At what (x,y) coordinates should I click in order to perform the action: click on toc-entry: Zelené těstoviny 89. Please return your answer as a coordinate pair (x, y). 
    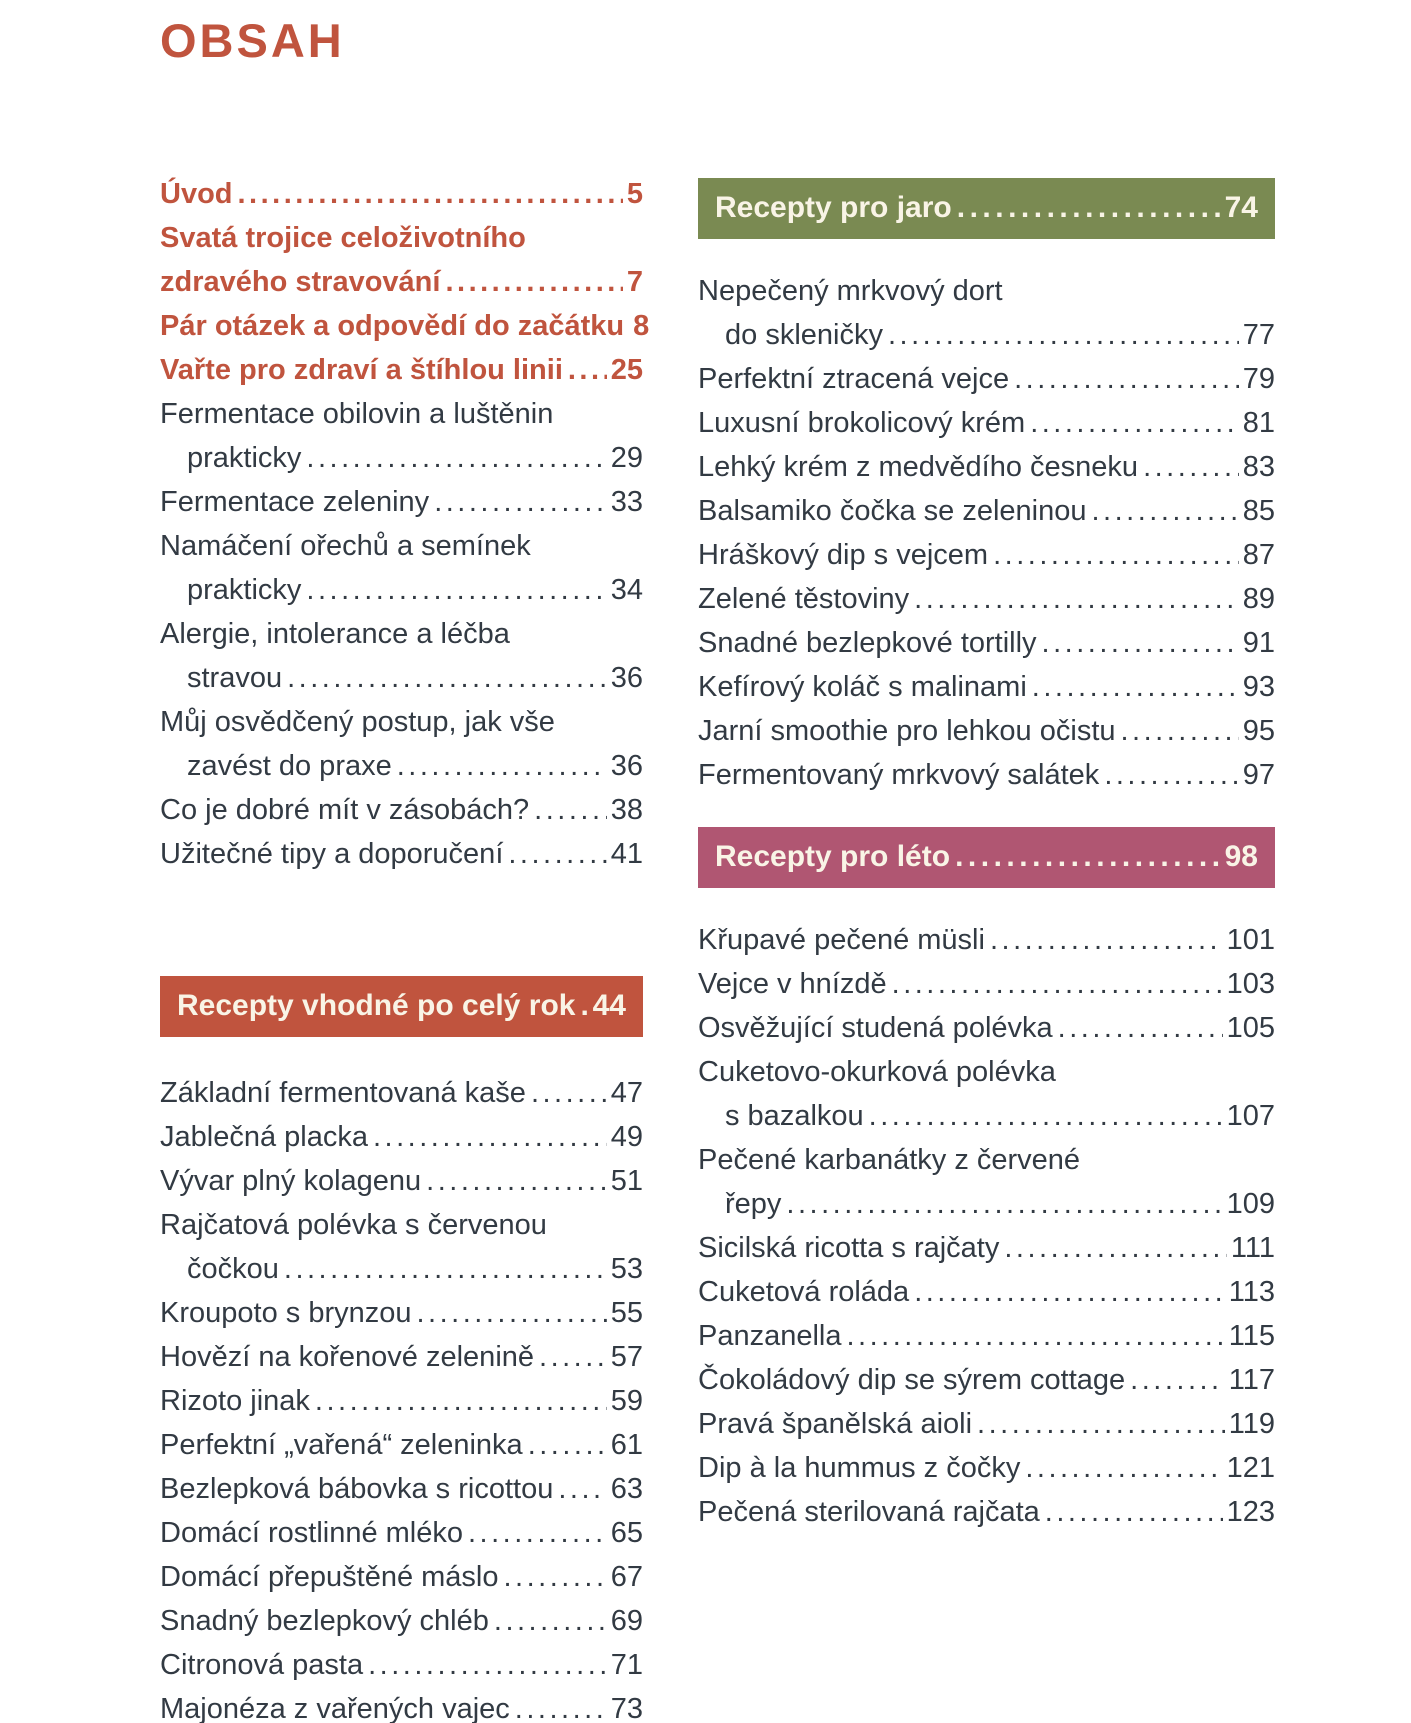
    Looking at the image, I should click on (986, 599).